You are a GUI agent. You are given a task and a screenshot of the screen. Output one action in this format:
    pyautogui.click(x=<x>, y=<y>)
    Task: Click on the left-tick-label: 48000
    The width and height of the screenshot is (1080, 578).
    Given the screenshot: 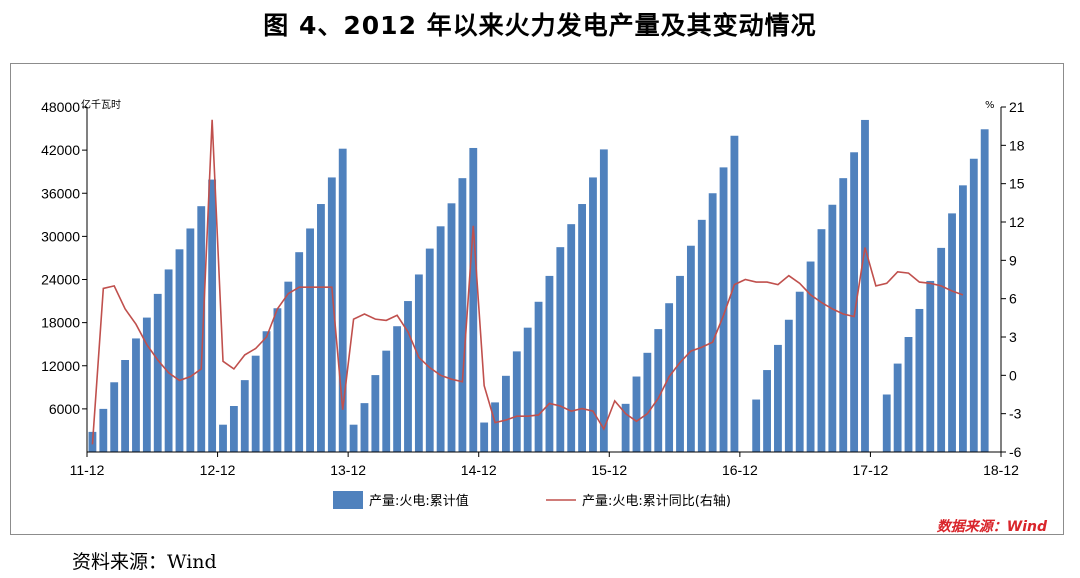 What is the action you would take?
    pyautogui.click(x=60, y=107)
    